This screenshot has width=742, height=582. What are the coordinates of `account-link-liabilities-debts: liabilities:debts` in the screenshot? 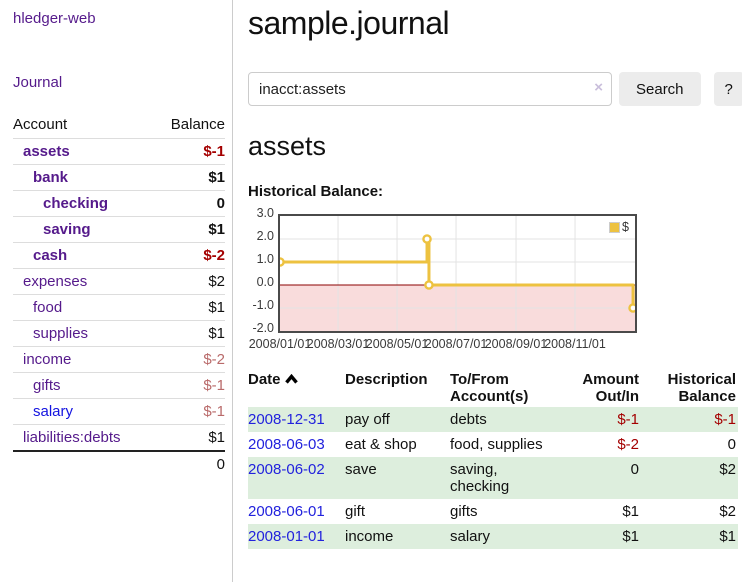 It's located at (72, 437).